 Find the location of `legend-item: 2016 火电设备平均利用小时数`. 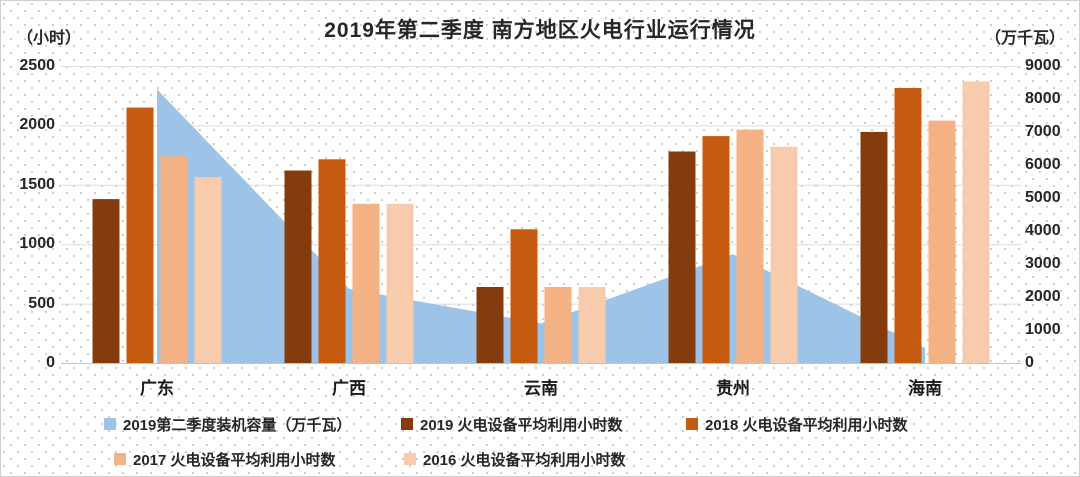

legend-item: 2016 火电设备平均利用小时数 is located at coordinates (515, 460).